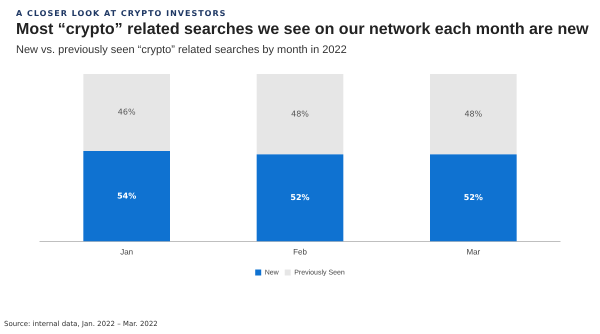 This screenshot has height=334, width=600. What do you see at coordinates (126, 195) in the screenshot?
I see `data-label: 54%` at bounding box center [126, 195].